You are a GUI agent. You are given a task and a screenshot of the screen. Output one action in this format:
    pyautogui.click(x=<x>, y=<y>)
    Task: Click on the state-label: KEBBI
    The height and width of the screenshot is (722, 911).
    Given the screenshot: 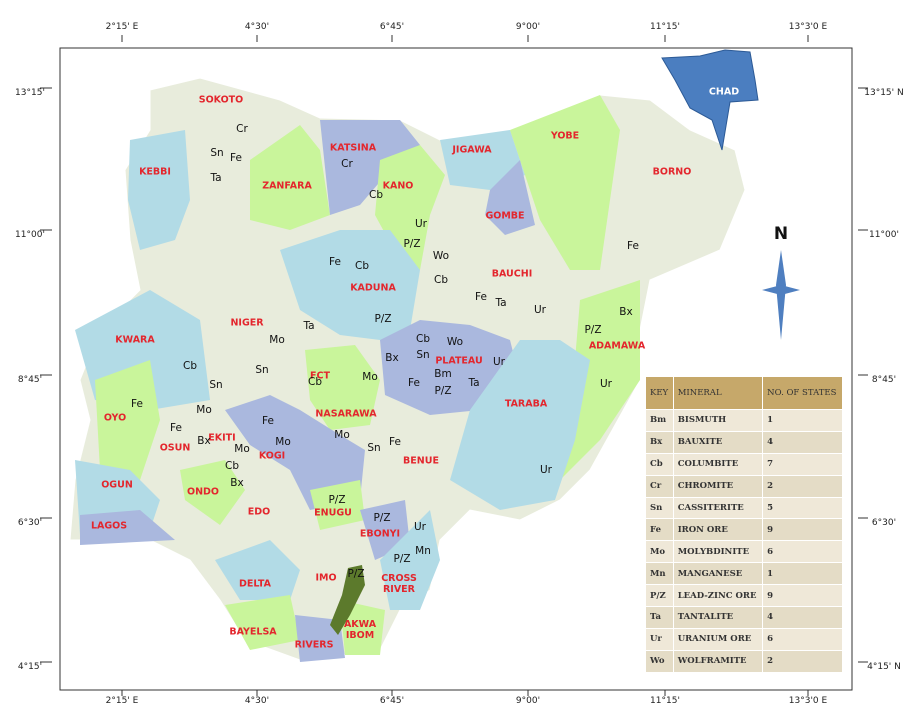 What is the action you would take?
    pyautogui.click(x=155, y=172)
    